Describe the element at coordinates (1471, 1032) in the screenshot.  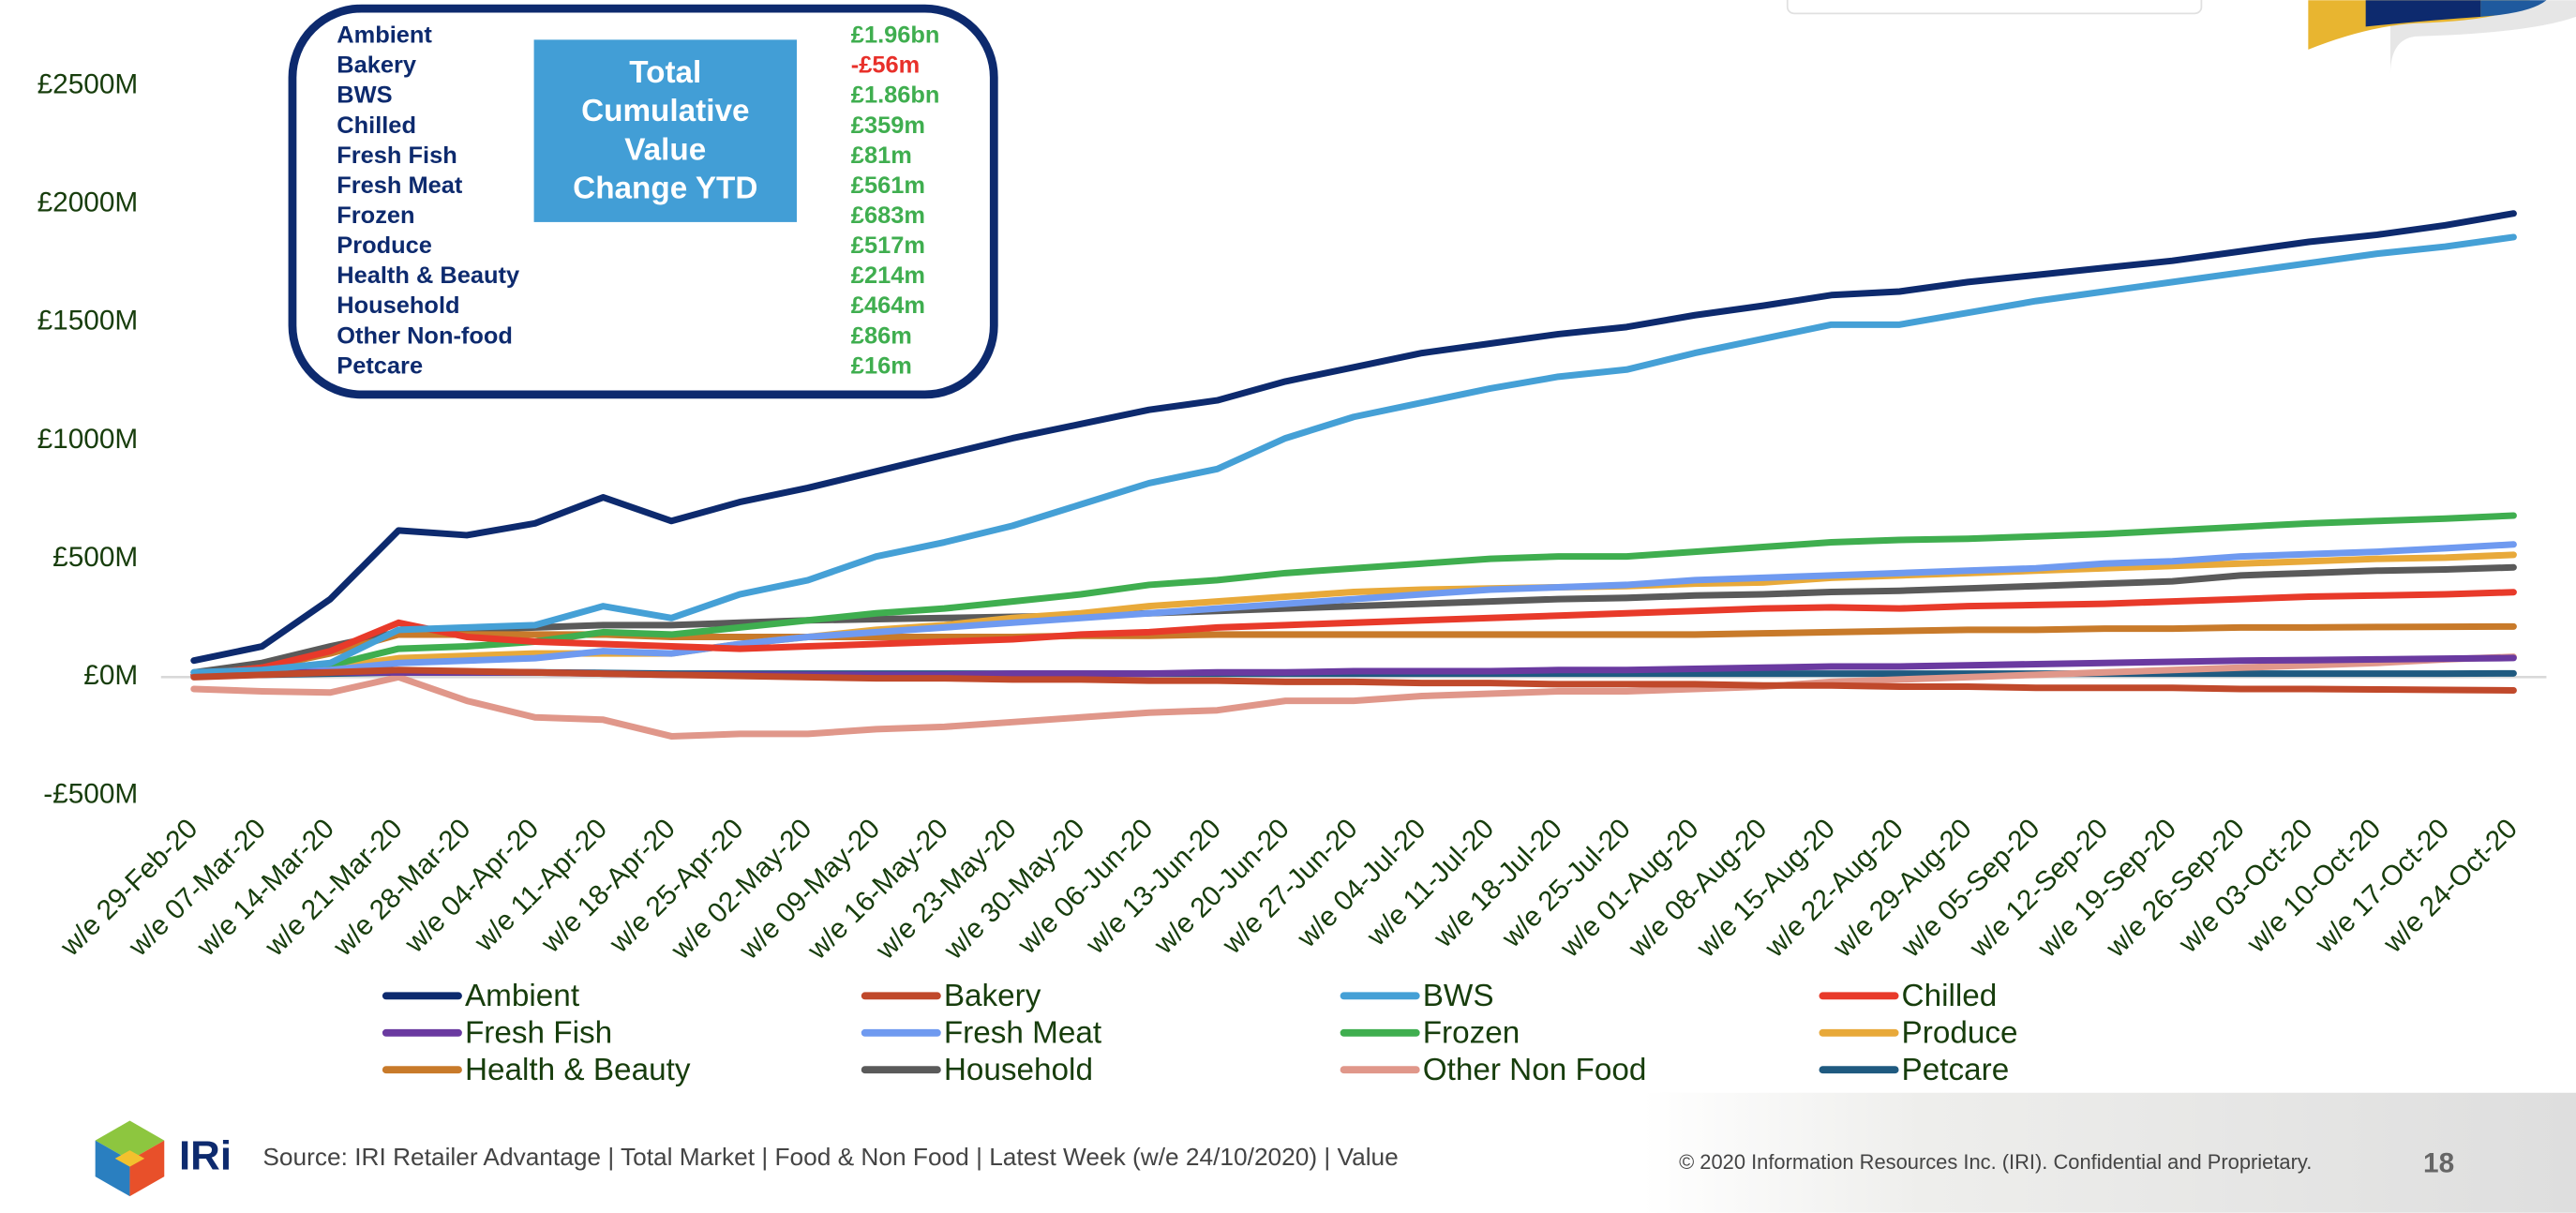
I see `legend-label: Frozen` at that location.